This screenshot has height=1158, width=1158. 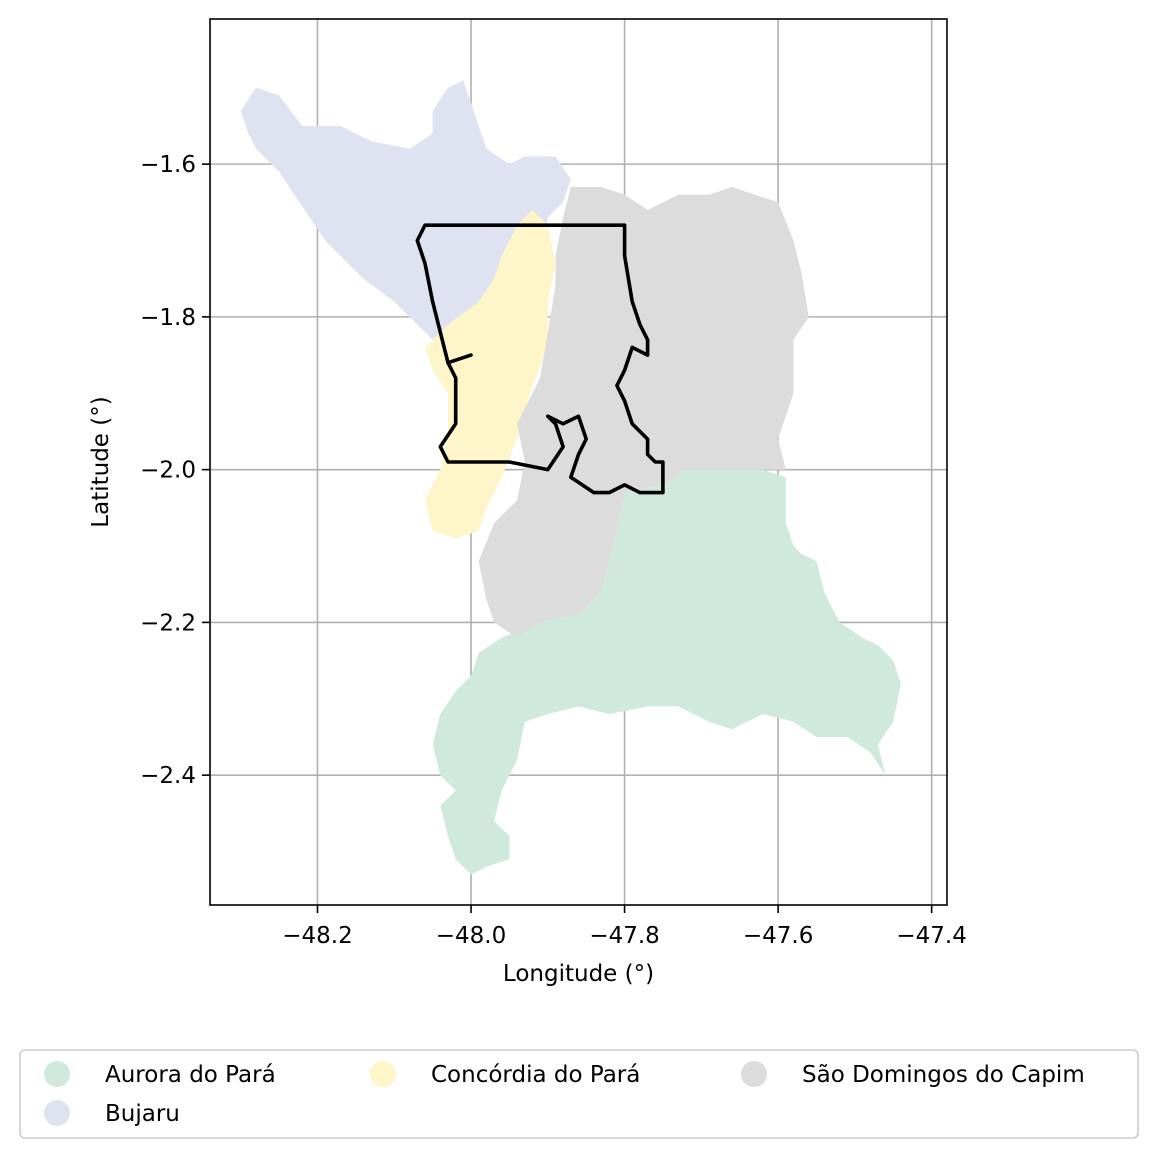 I want to click on x-axis-title: Longitude (°), so click(x=578, y=974).